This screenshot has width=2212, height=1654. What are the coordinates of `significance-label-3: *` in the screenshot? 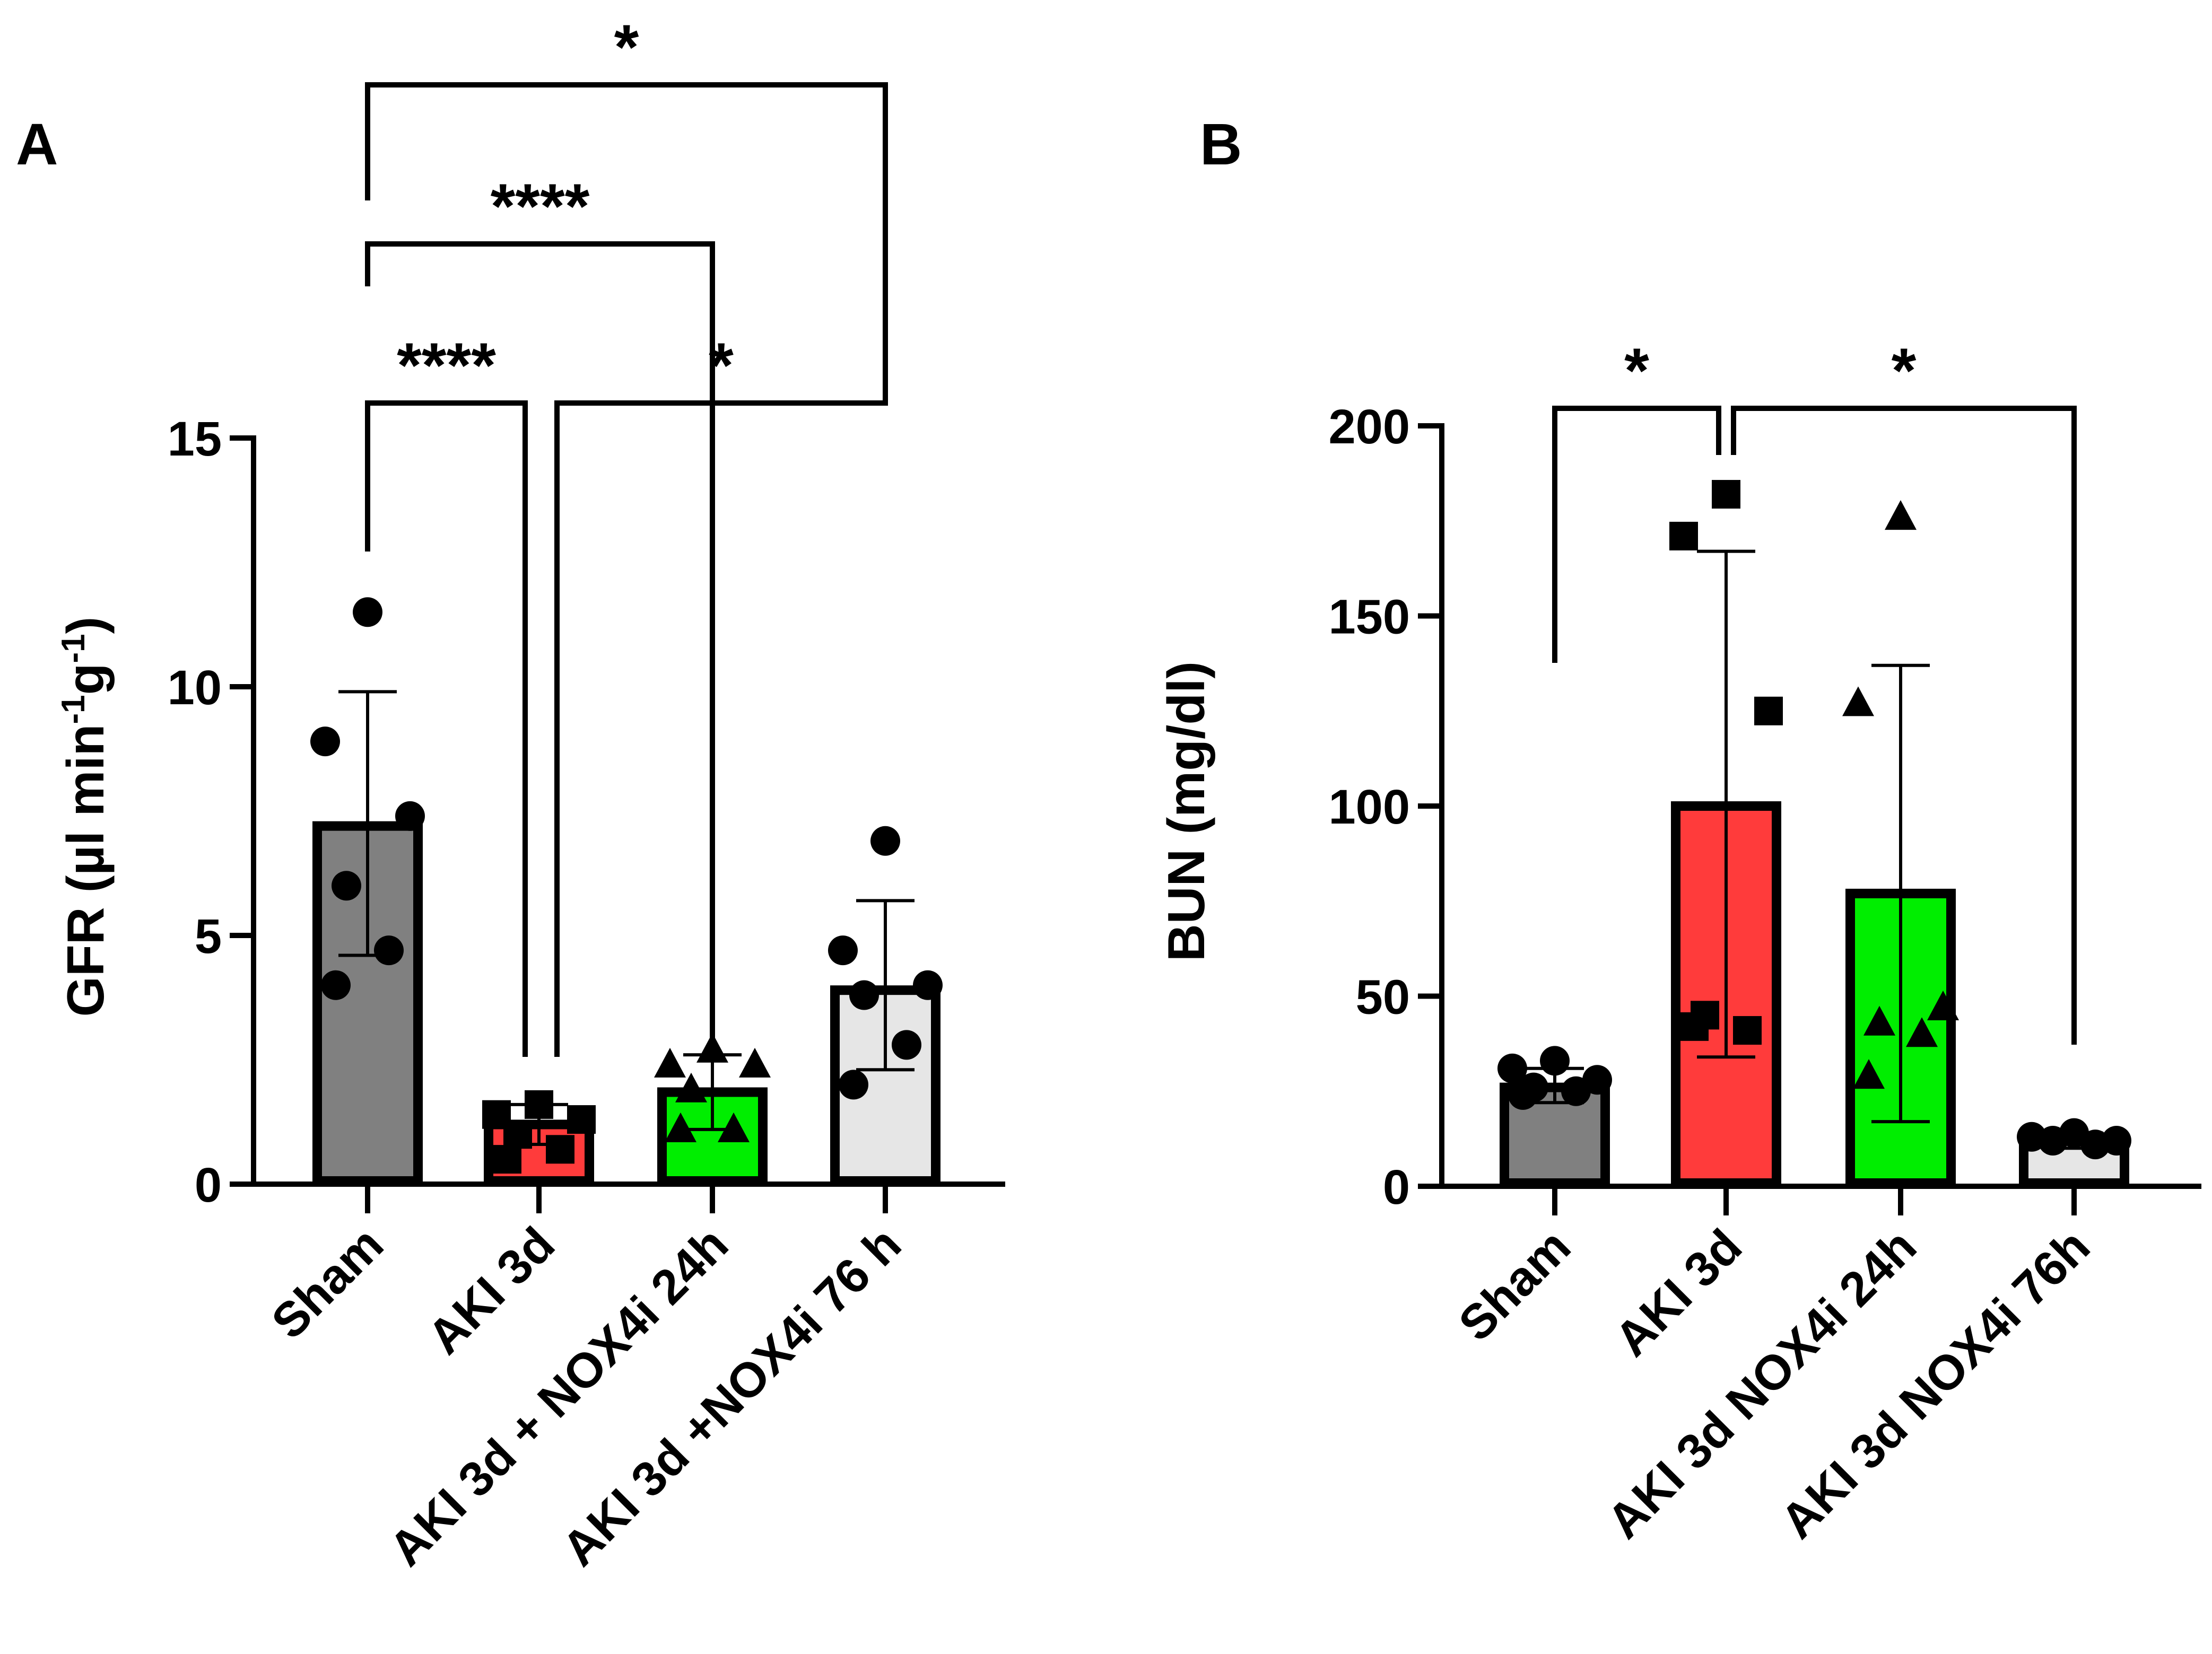 It's located at (721, 365).